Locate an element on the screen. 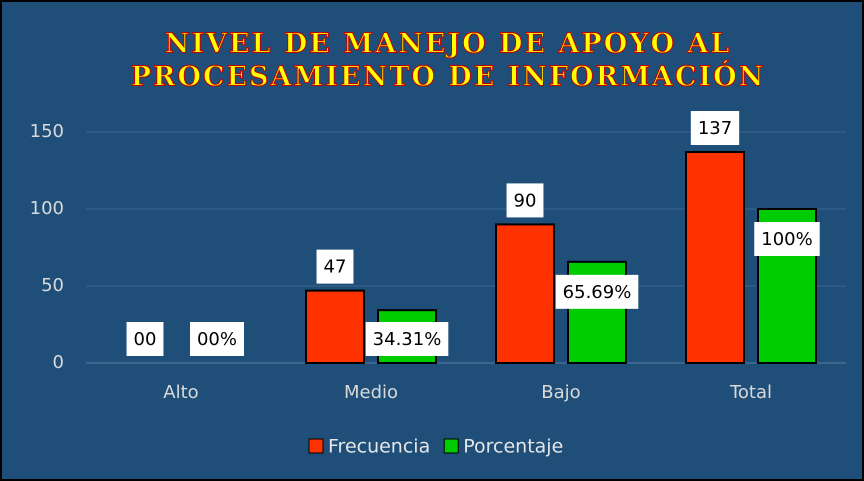  x-tick-label: Alto is located at coordinates (180, 392).